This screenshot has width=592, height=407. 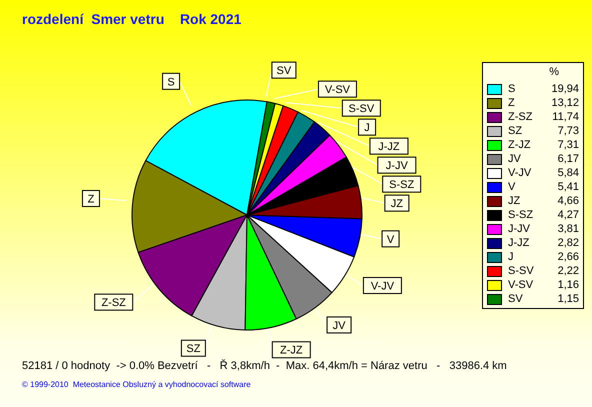 I want to click on slice-label: SV, so click(x=284, y=71).